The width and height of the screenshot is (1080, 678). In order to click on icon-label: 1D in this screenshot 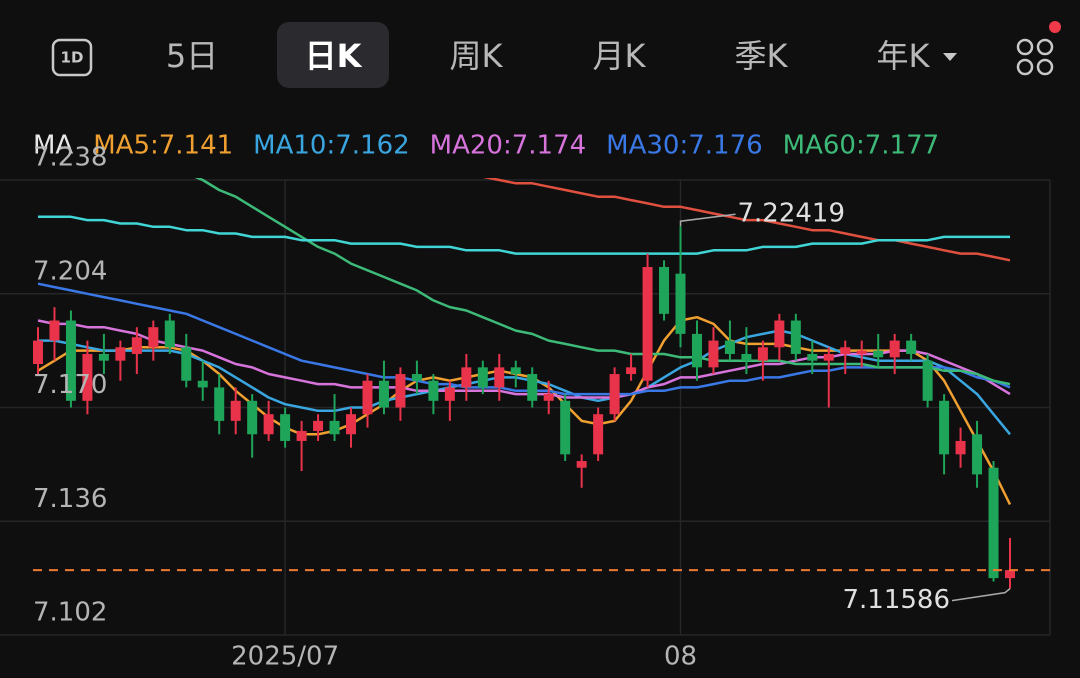, I will do `click(72, 58)`.